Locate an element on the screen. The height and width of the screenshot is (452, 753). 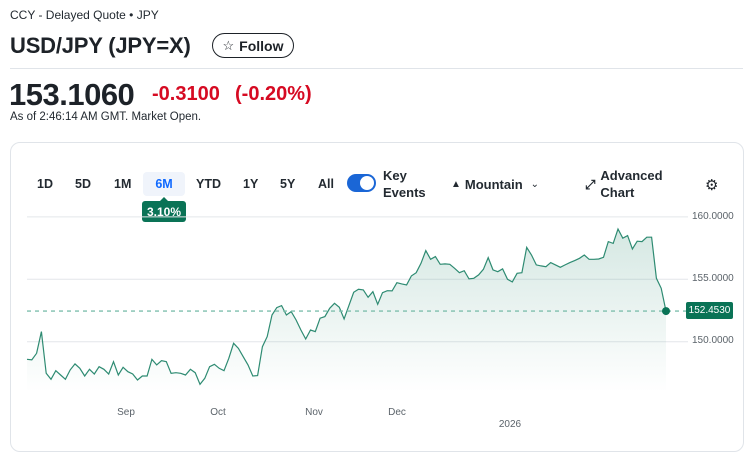
chevron-down-icon: ⌄ is located at coordinates (535, 184).